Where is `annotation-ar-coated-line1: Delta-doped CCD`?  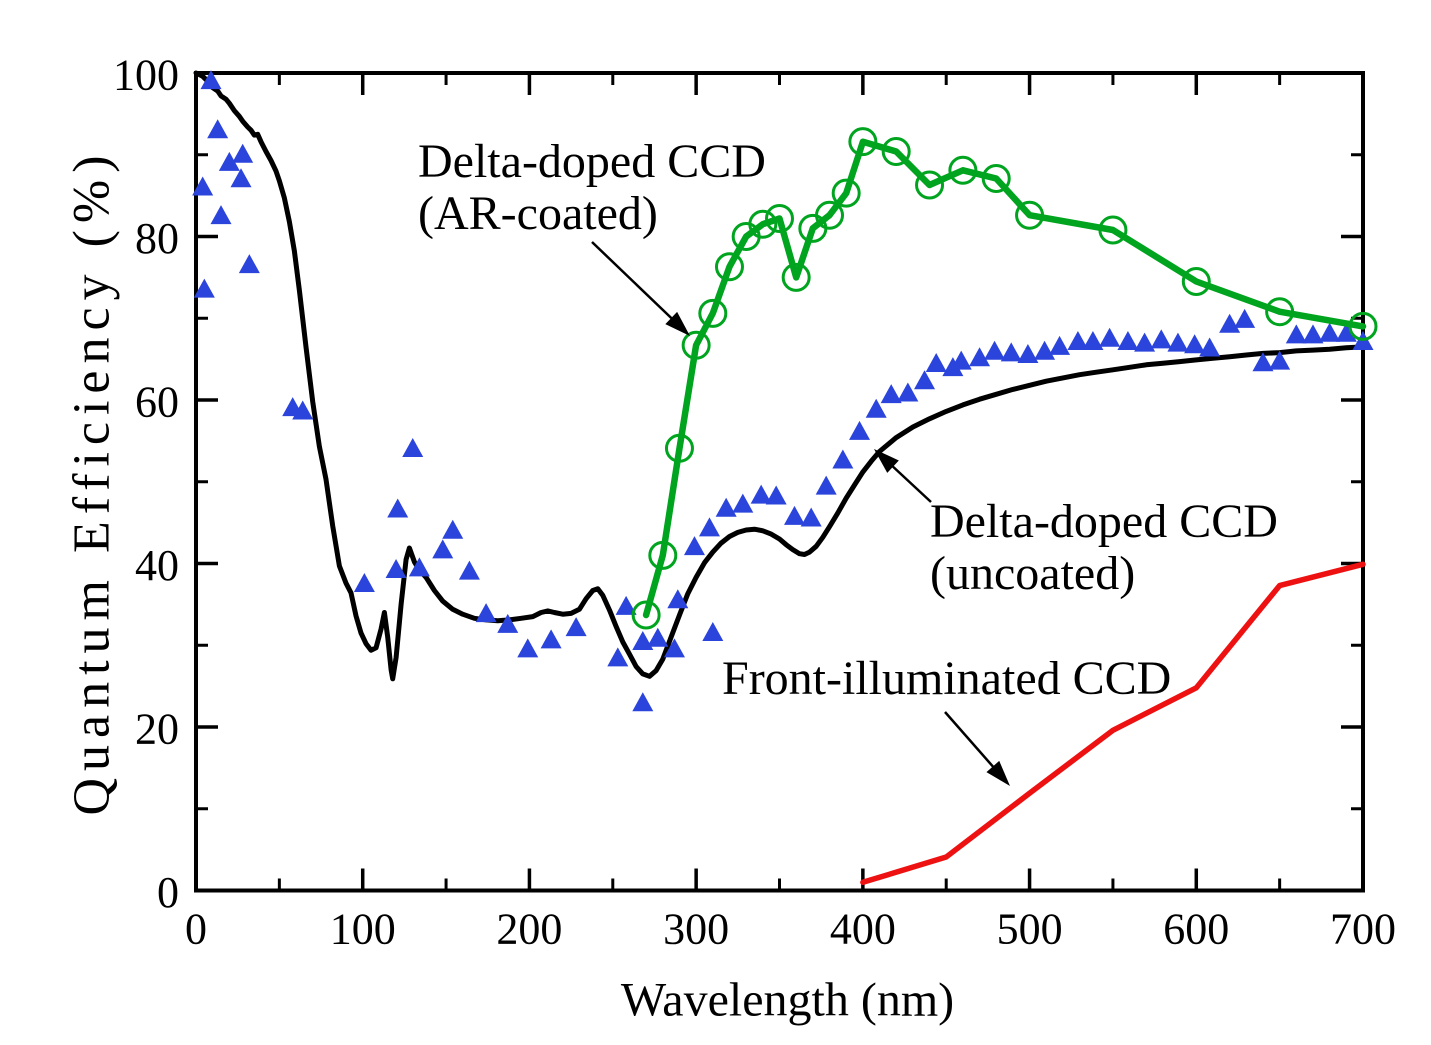 annotation-ar-coated-line1: Delta-doped CCD is located at coordinates (592, 161).